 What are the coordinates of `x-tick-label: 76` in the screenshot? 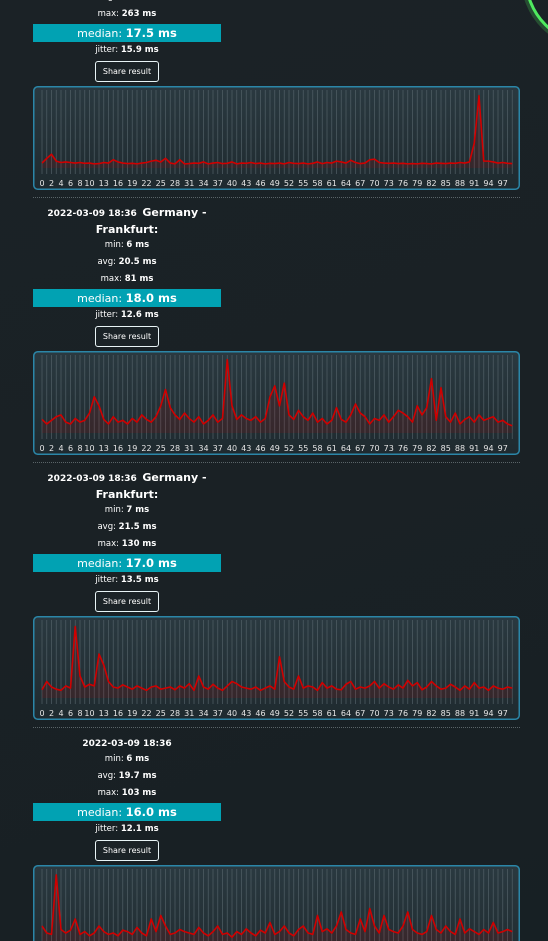 It's located at (403, 183).